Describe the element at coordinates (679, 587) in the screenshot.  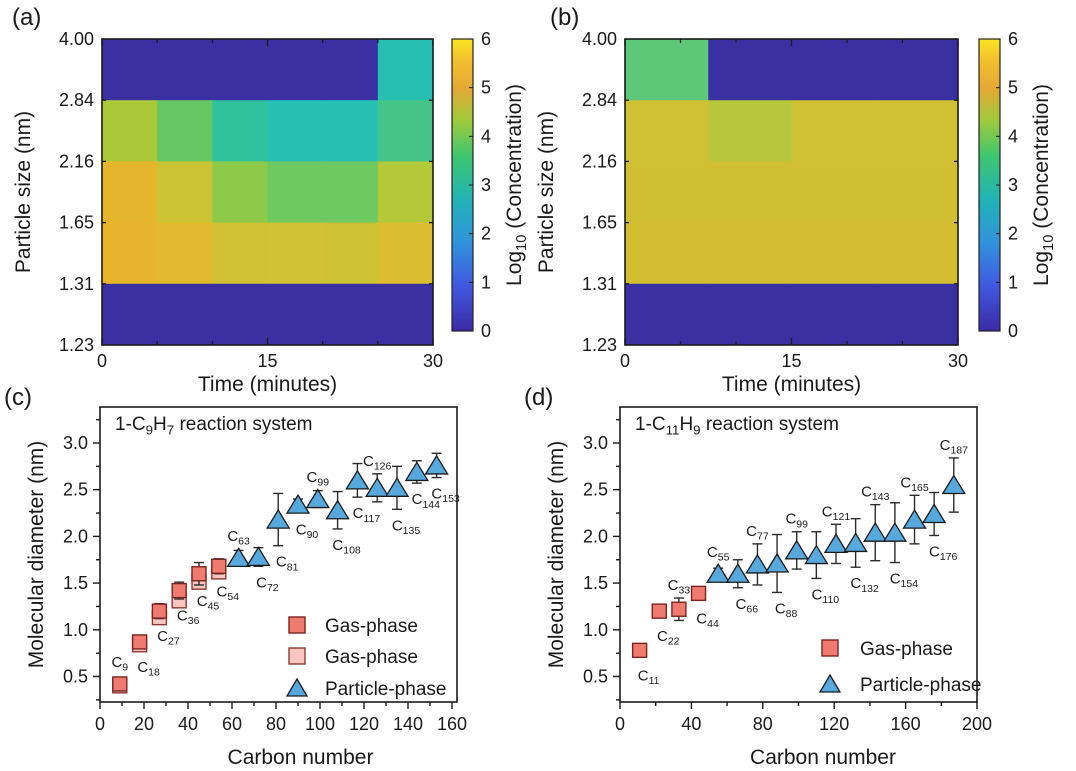
I see `point-label-C33: C33` at that location.